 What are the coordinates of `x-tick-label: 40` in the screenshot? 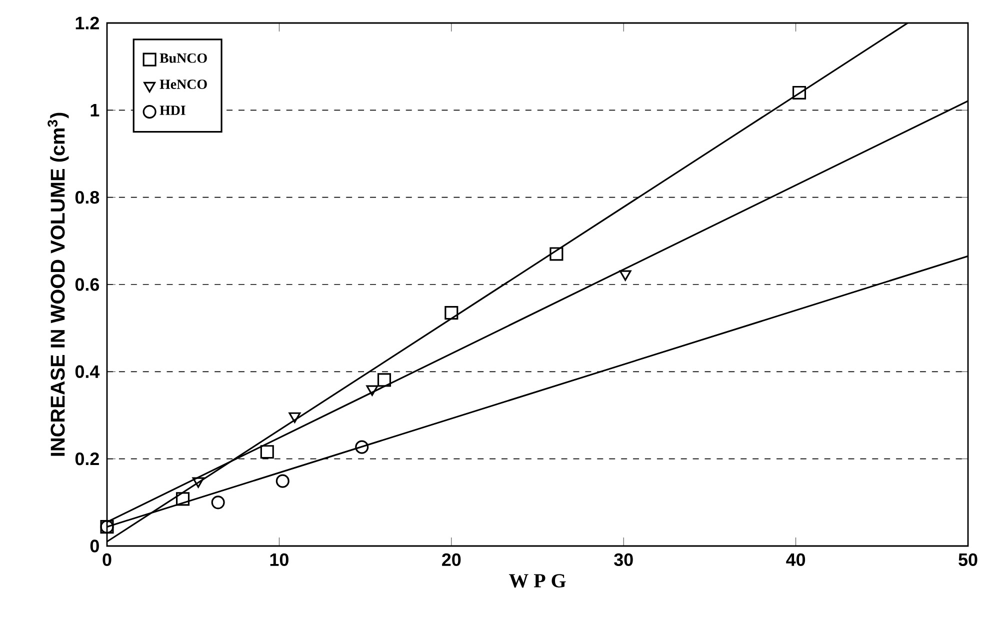 It's located at (796, 559).